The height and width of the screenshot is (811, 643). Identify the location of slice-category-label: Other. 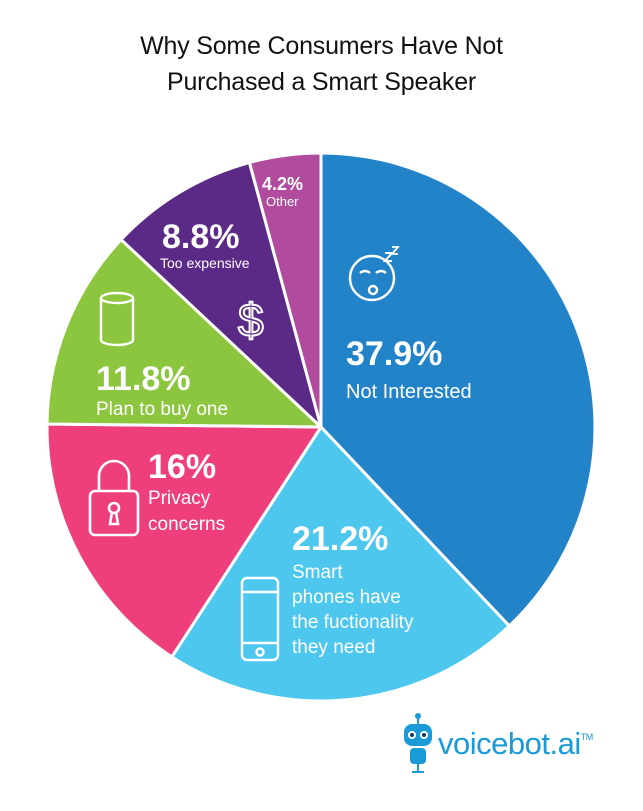
(282, 201).